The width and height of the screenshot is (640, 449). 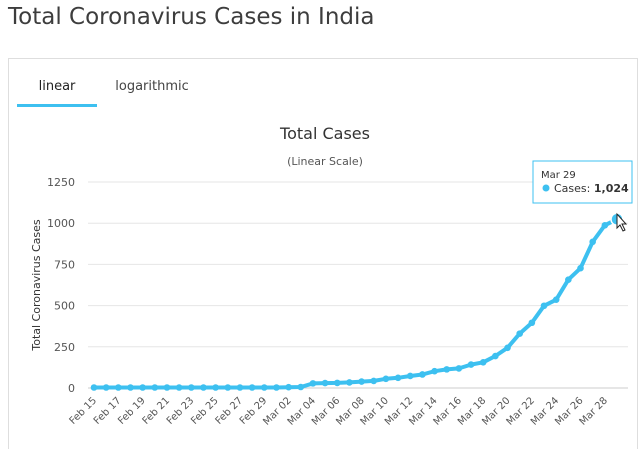 What do you see at coordinates (324, 133) in the screenshot?
I see `chart-title: Total Cases` at bounding box center [324, 133].